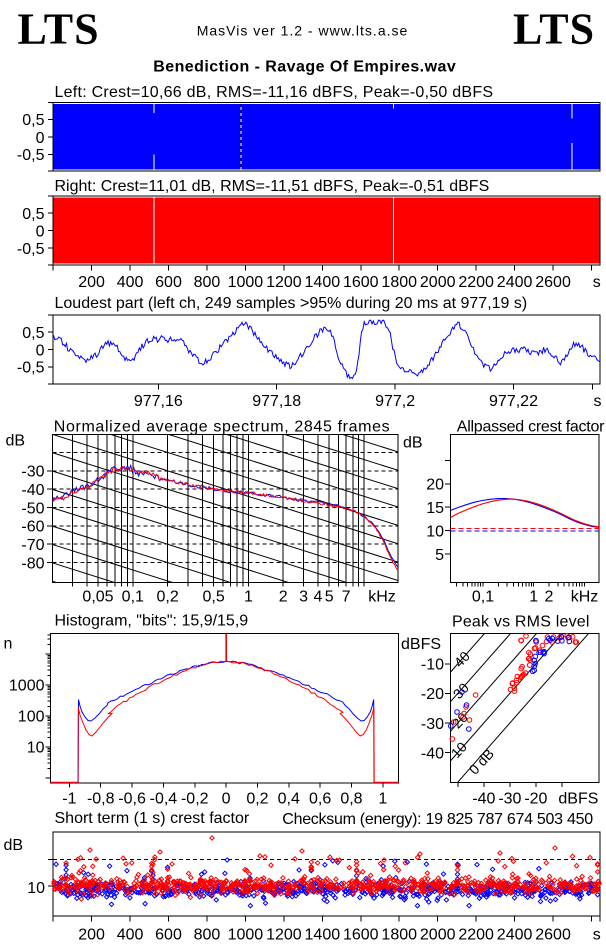 The width and height of the screenshot is (606, 951). I want to click on svg-text: 0,8, so click(351, 799).